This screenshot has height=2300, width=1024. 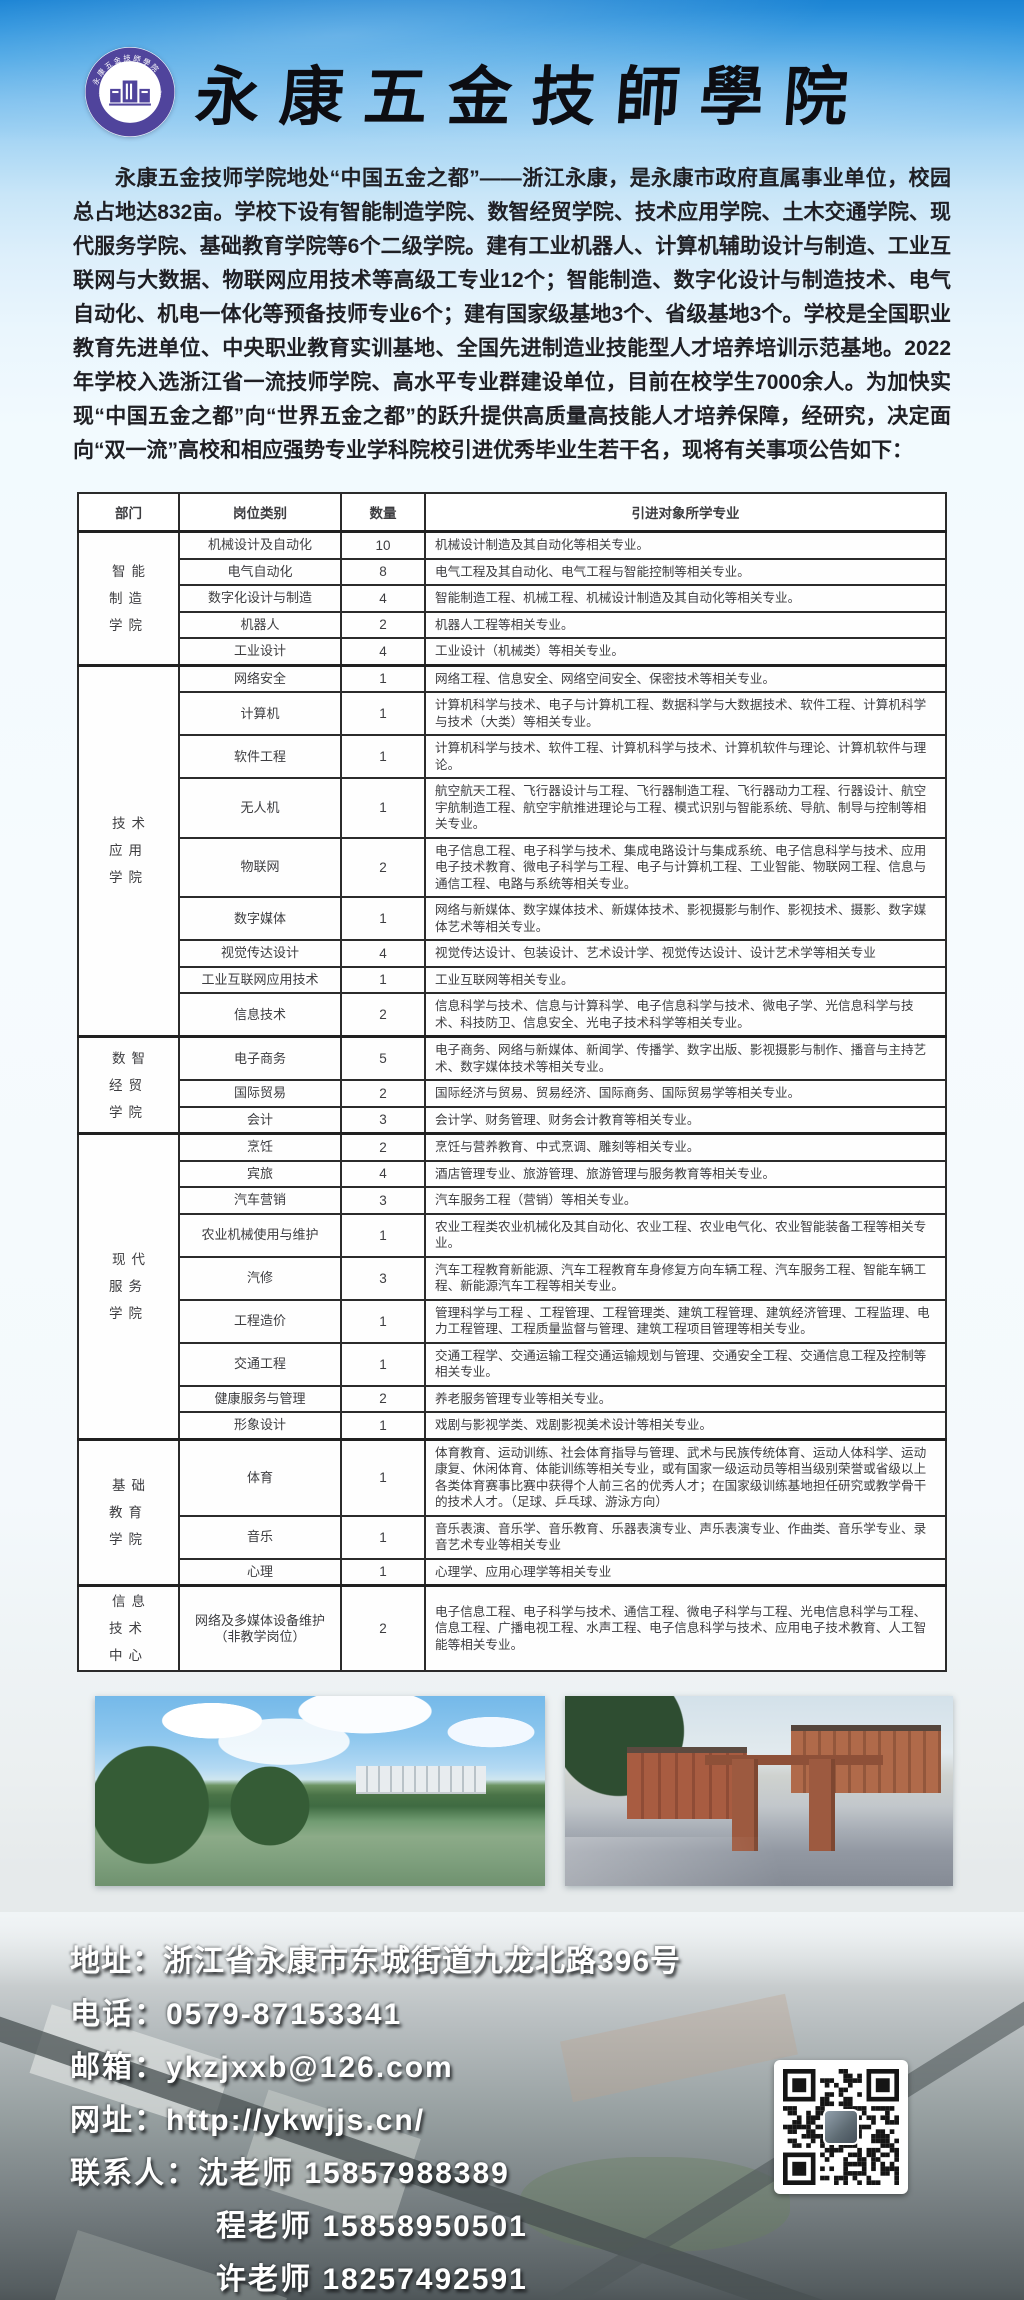 What do you see at coordinates (512, 1398) in the screenshot?
I see `table-row: 健康服务与管理 2 养老服务管理专业等相关专业。` at bounding box center [512, 1398].